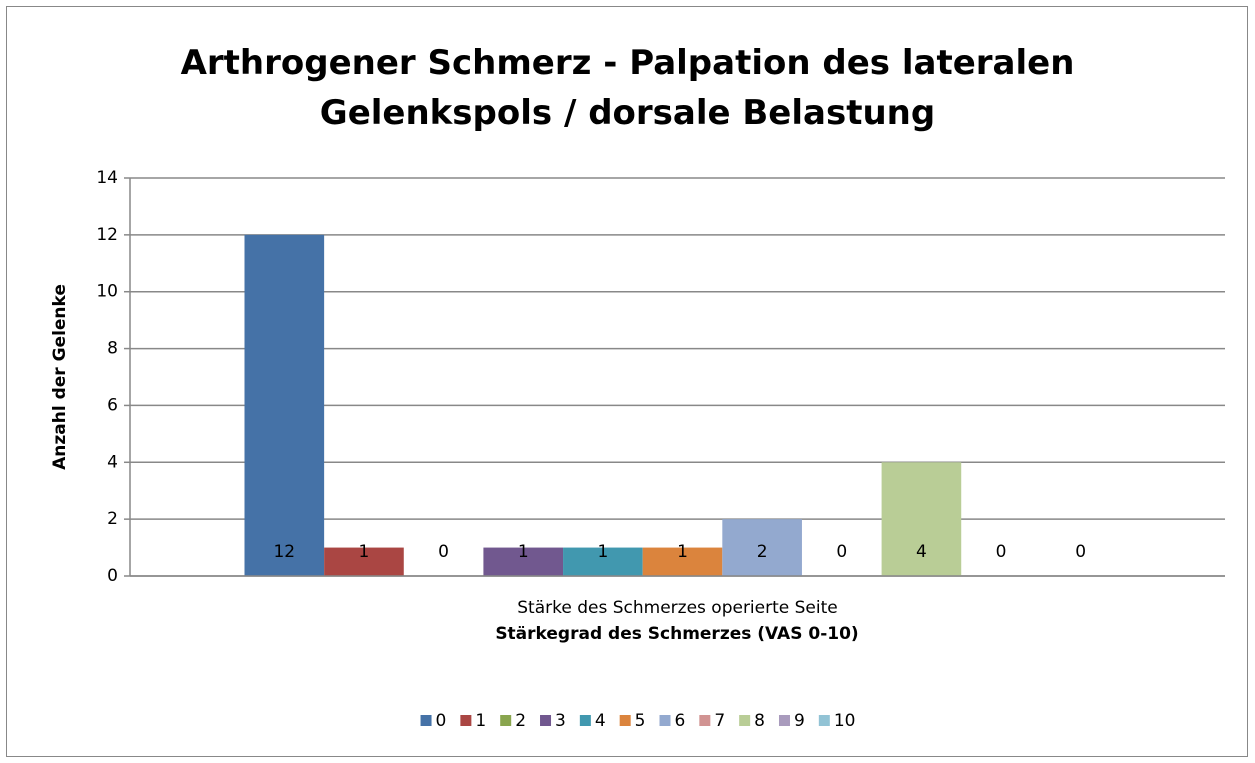 Image resolution: width=1255 pixels, height=763 pixels. What do you see at coordinates (112, 519) in the screenshot?
I see `y-tick-label: 2` at bounding box center [112, 519].